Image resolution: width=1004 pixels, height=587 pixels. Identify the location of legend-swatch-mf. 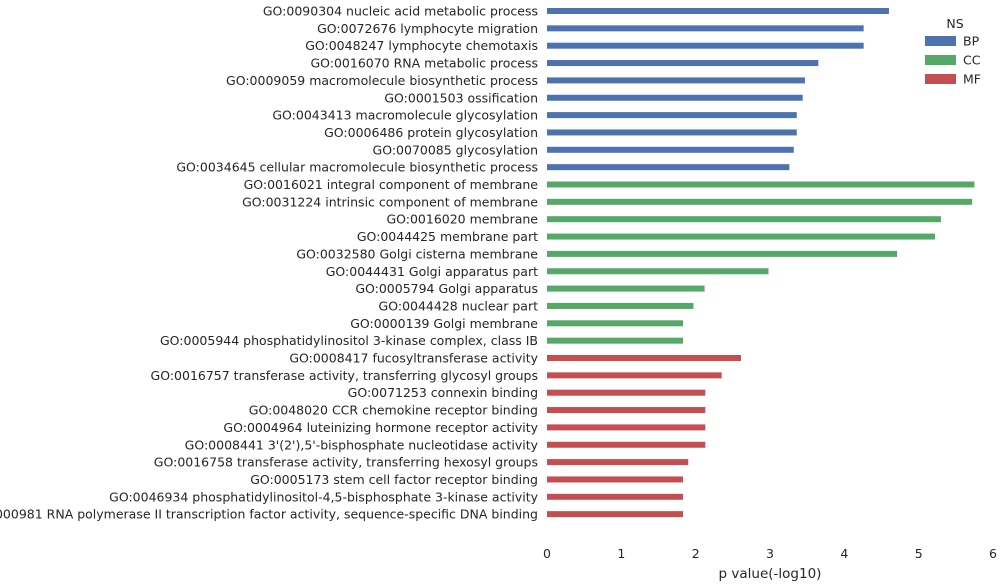
(940, 79).